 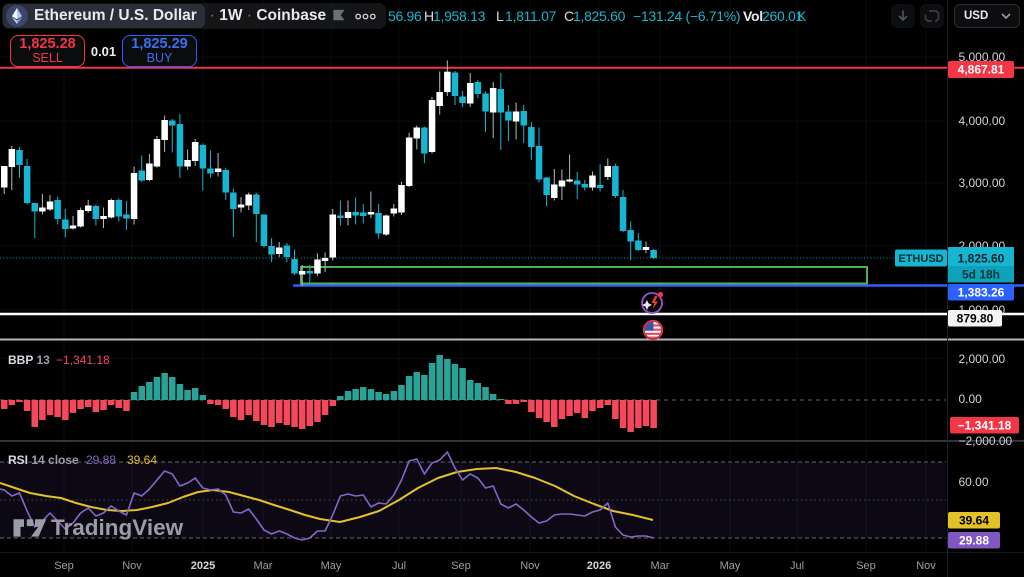 What do you see at coordinates (920, 259) in the screenshot?
I see `svg-text: ETHUSD` at bounding box center [920, 259].